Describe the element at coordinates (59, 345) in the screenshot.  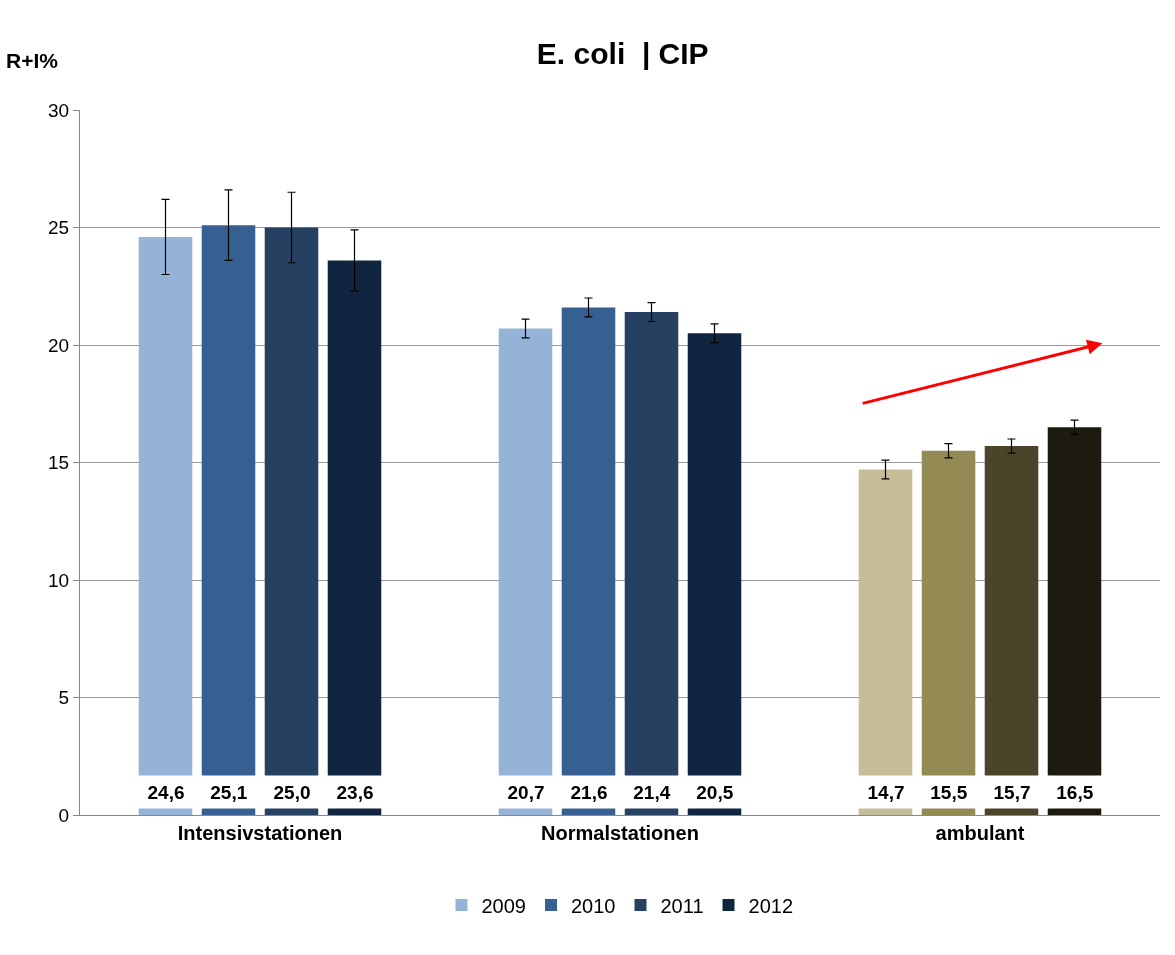
I see `y-tick-label: 20` at that location.